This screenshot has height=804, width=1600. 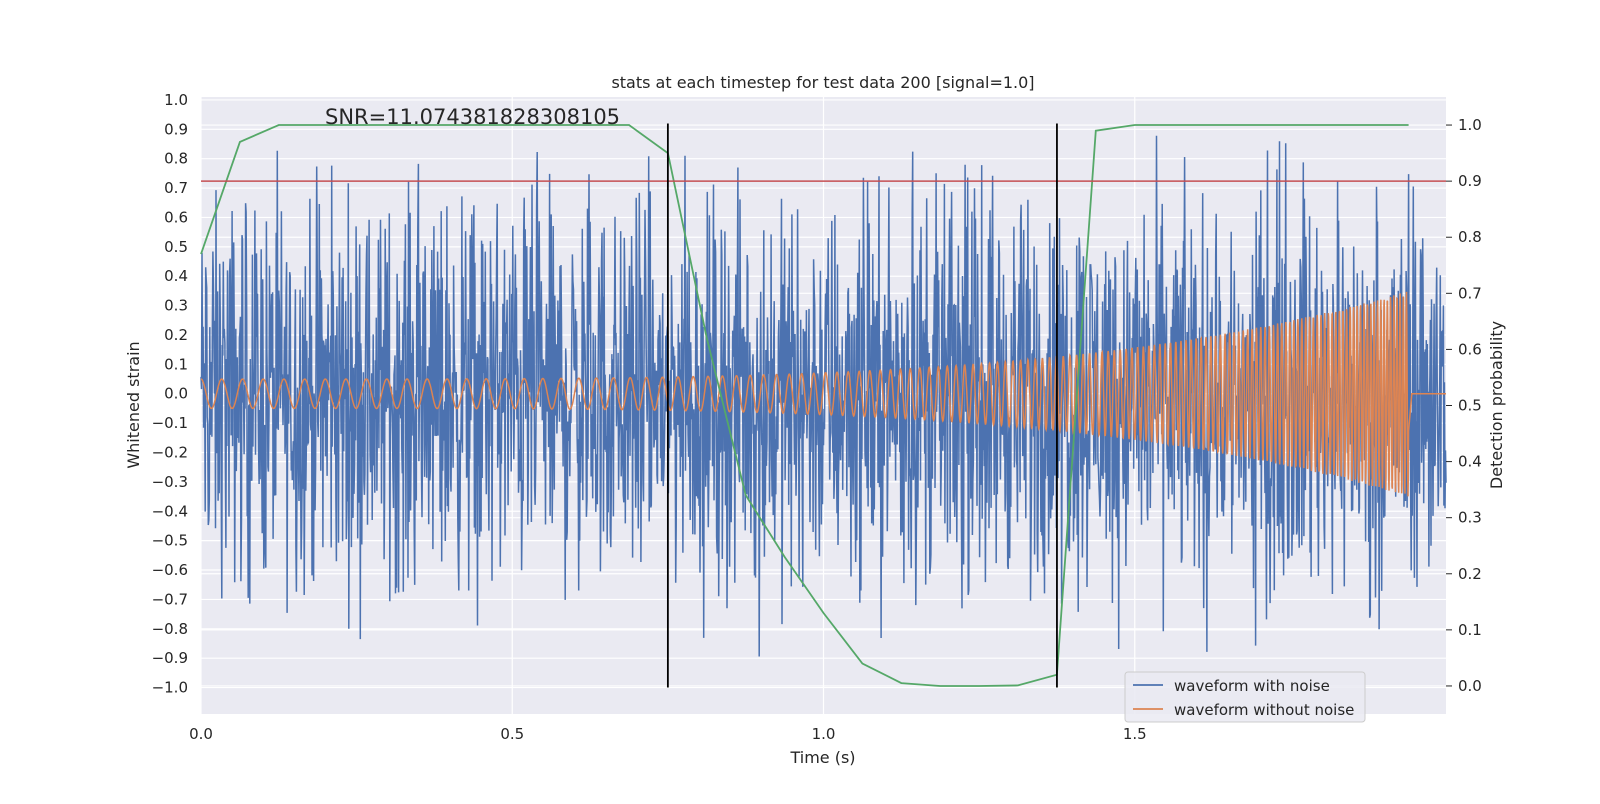 I want to click on y2-tick-label-8: 0.2, so click(x=1470, y=574).